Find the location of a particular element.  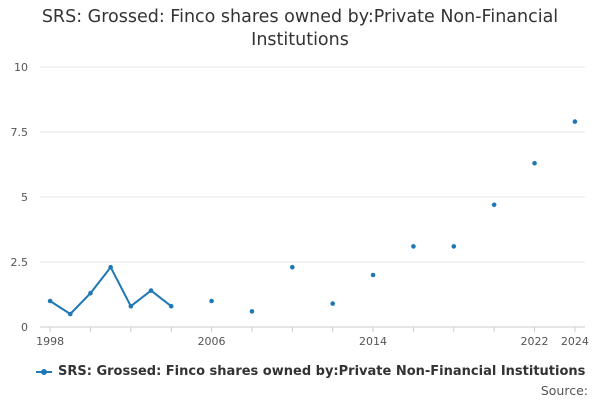

y-tick-label: 2.5 is located at coordinates (20, 262).